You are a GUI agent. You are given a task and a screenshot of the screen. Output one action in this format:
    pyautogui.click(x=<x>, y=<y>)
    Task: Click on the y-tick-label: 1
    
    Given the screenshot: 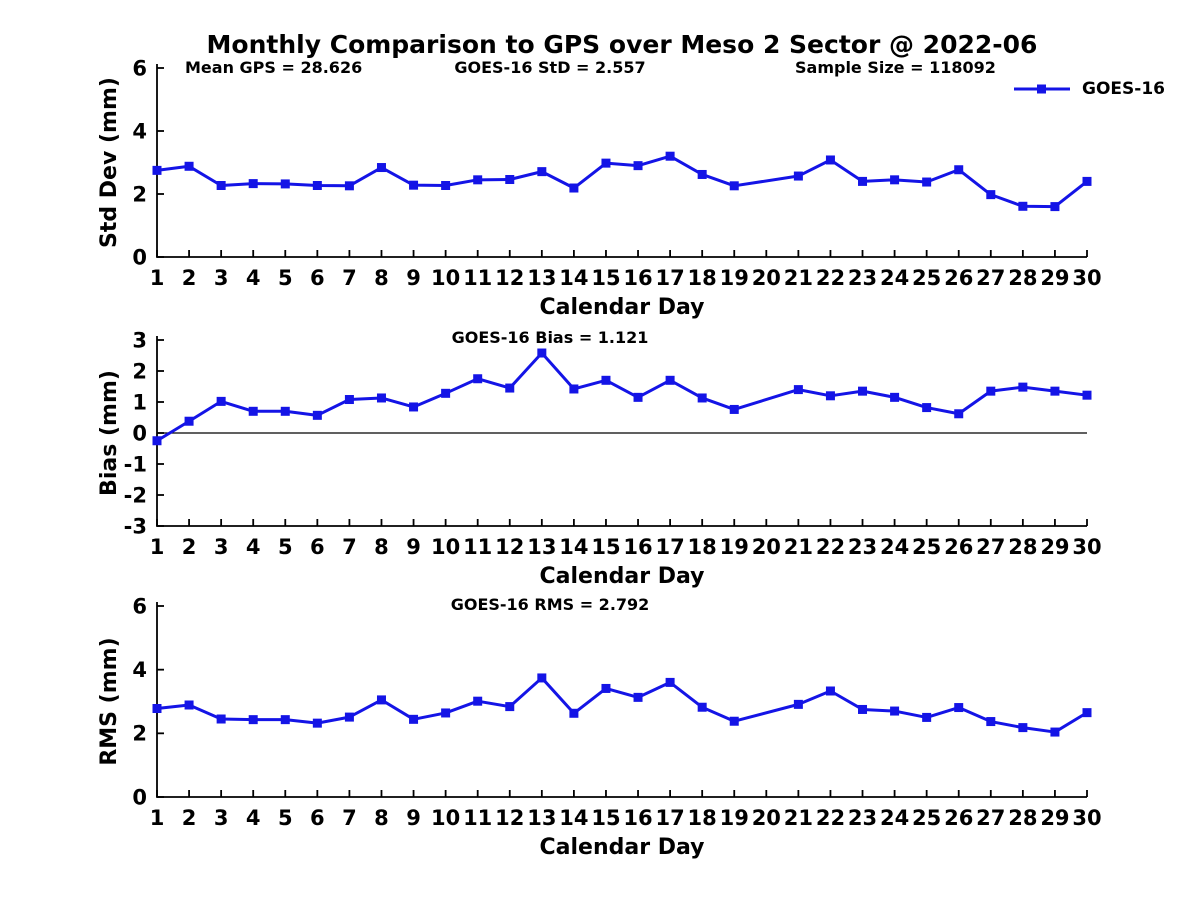 What is the action you would take?
    pyautogui.click(x=139, y=402)
    